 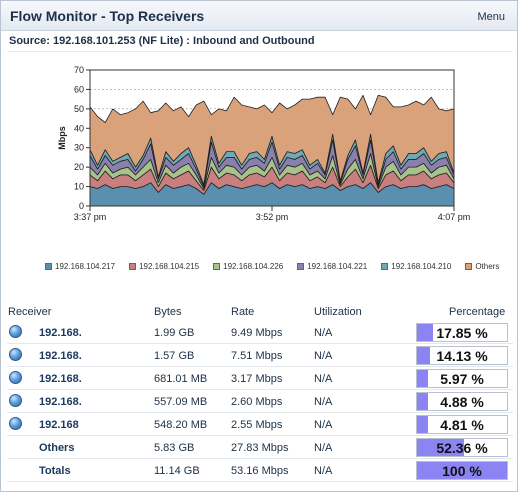 I want to click on percentage-value: 100 %, so click(x=462, y=471).